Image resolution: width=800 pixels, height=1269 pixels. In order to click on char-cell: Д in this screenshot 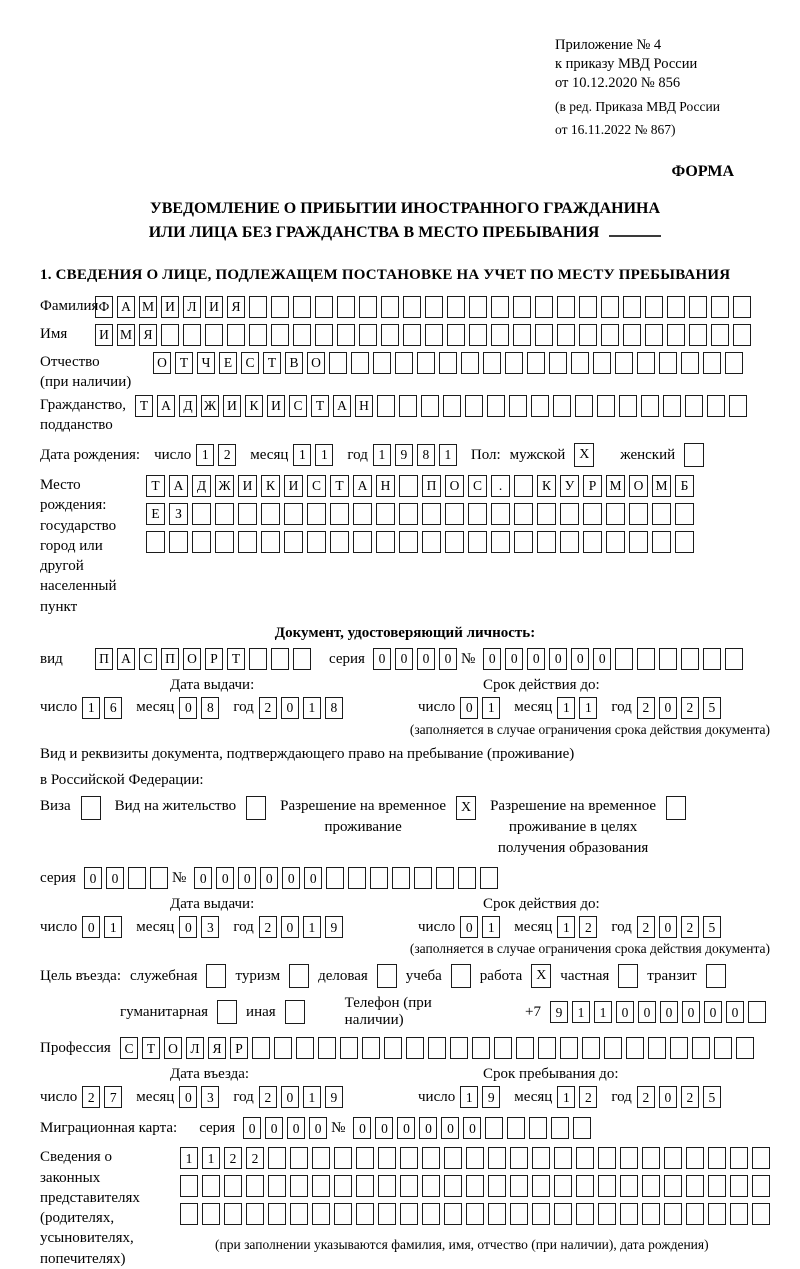, I will do `click(201, 486)`.